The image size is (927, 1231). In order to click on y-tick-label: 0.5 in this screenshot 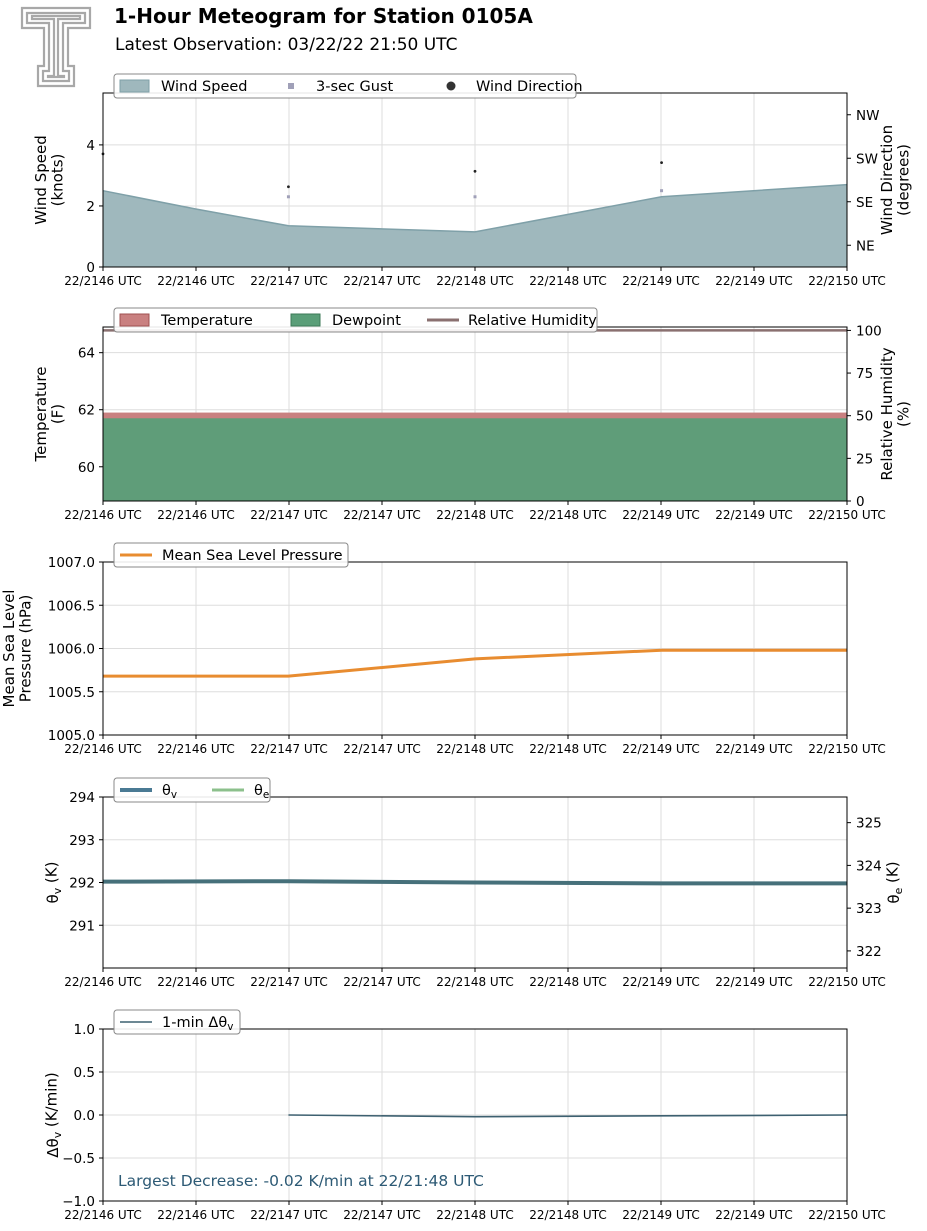, I will do `click(84, 1073)`.